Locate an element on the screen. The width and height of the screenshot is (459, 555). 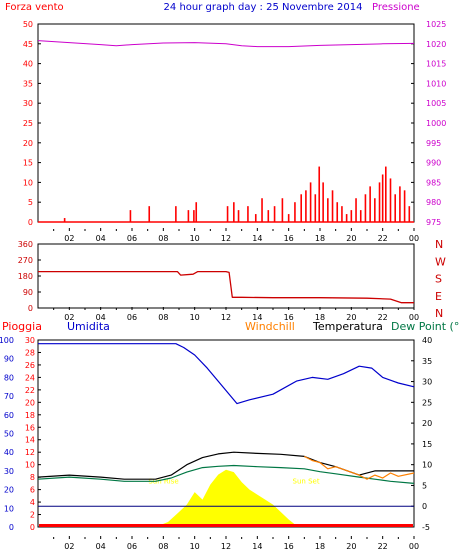
rain-tick-label: 8 is located at coordinates (32, 477).